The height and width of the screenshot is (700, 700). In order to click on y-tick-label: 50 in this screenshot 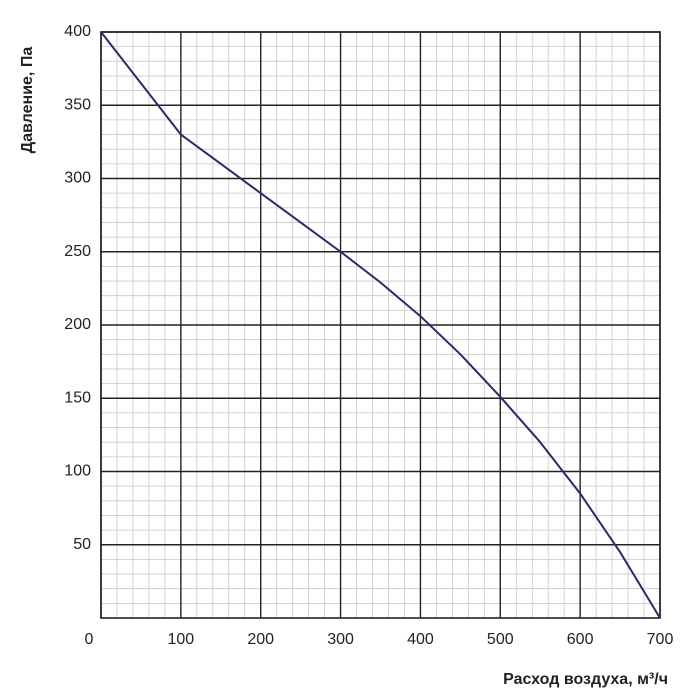, I will do `click(82, 544)`.